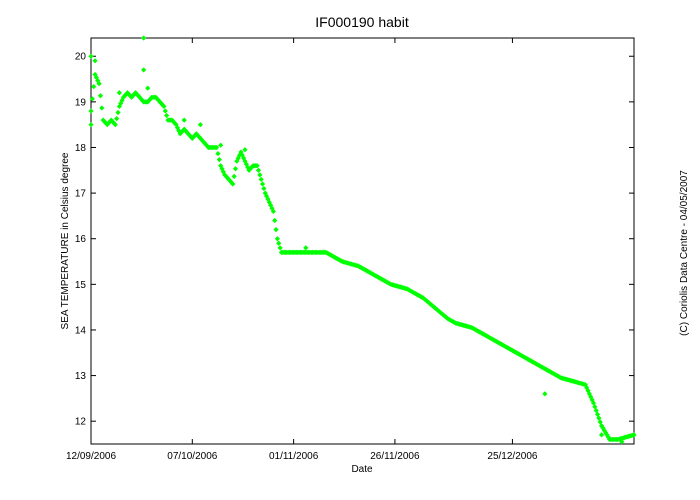 Image resolution: width=700 pixels, height=500 pixels. What do you see at coordinates (362, 469) in the screenshot?
I see `x-axis-title: Date` at bounding box center [362, 469].